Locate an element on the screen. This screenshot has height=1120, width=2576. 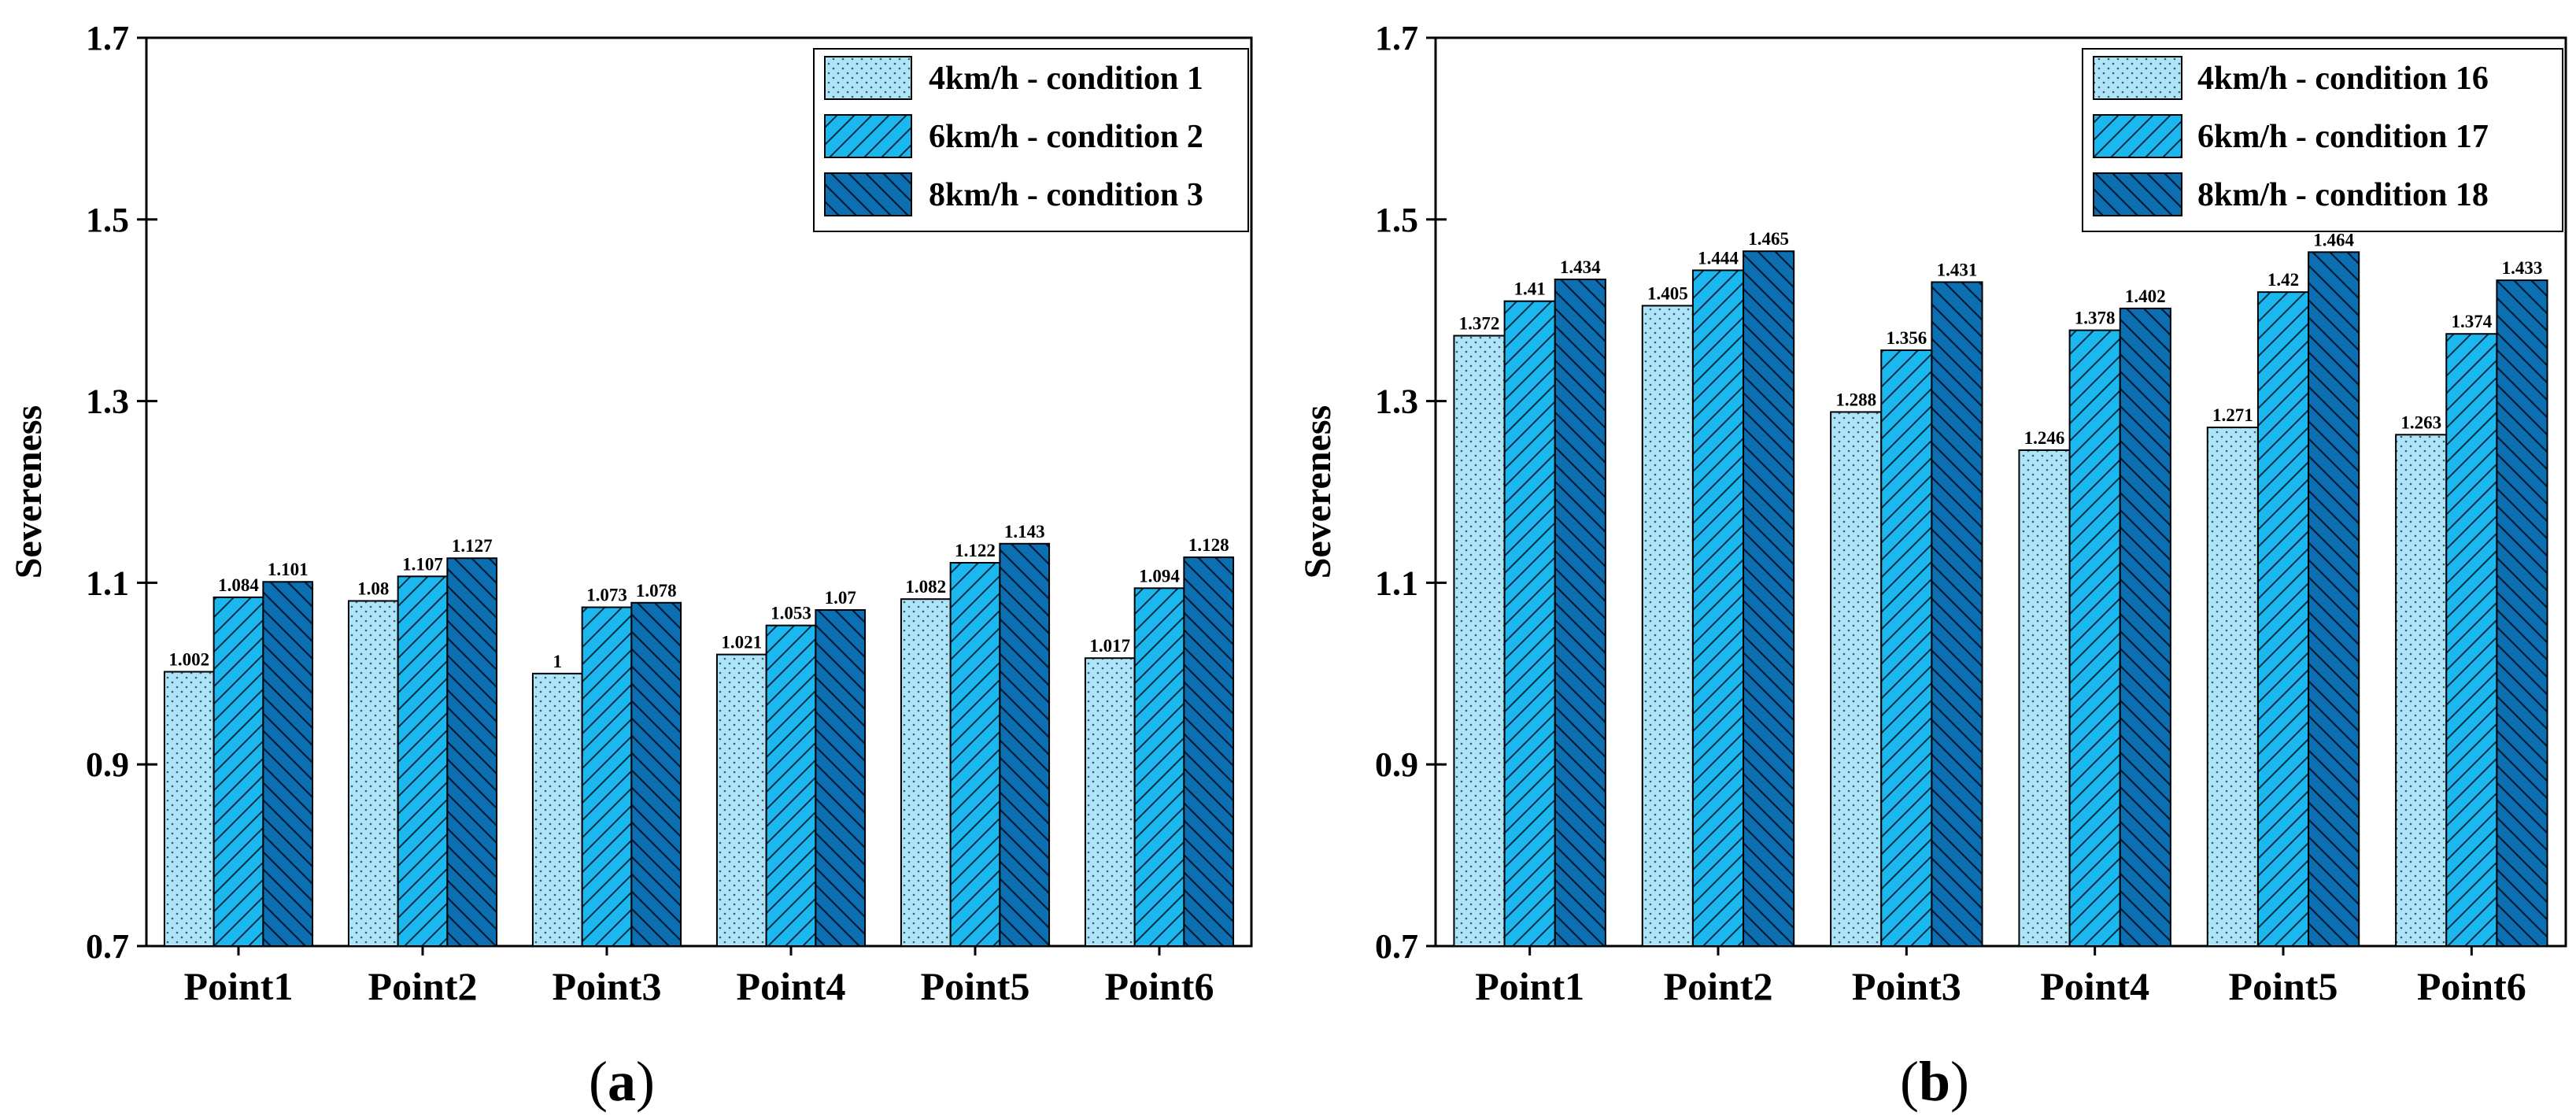
bar-value-label: 1.434 is located at coordinates (1580, 267).